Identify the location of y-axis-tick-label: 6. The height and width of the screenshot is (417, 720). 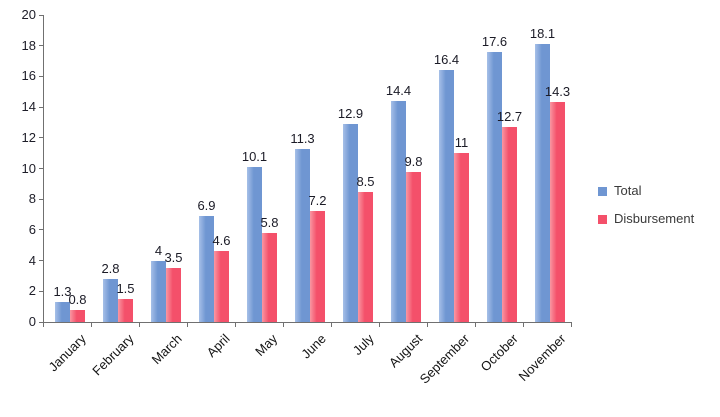
(32, 229).